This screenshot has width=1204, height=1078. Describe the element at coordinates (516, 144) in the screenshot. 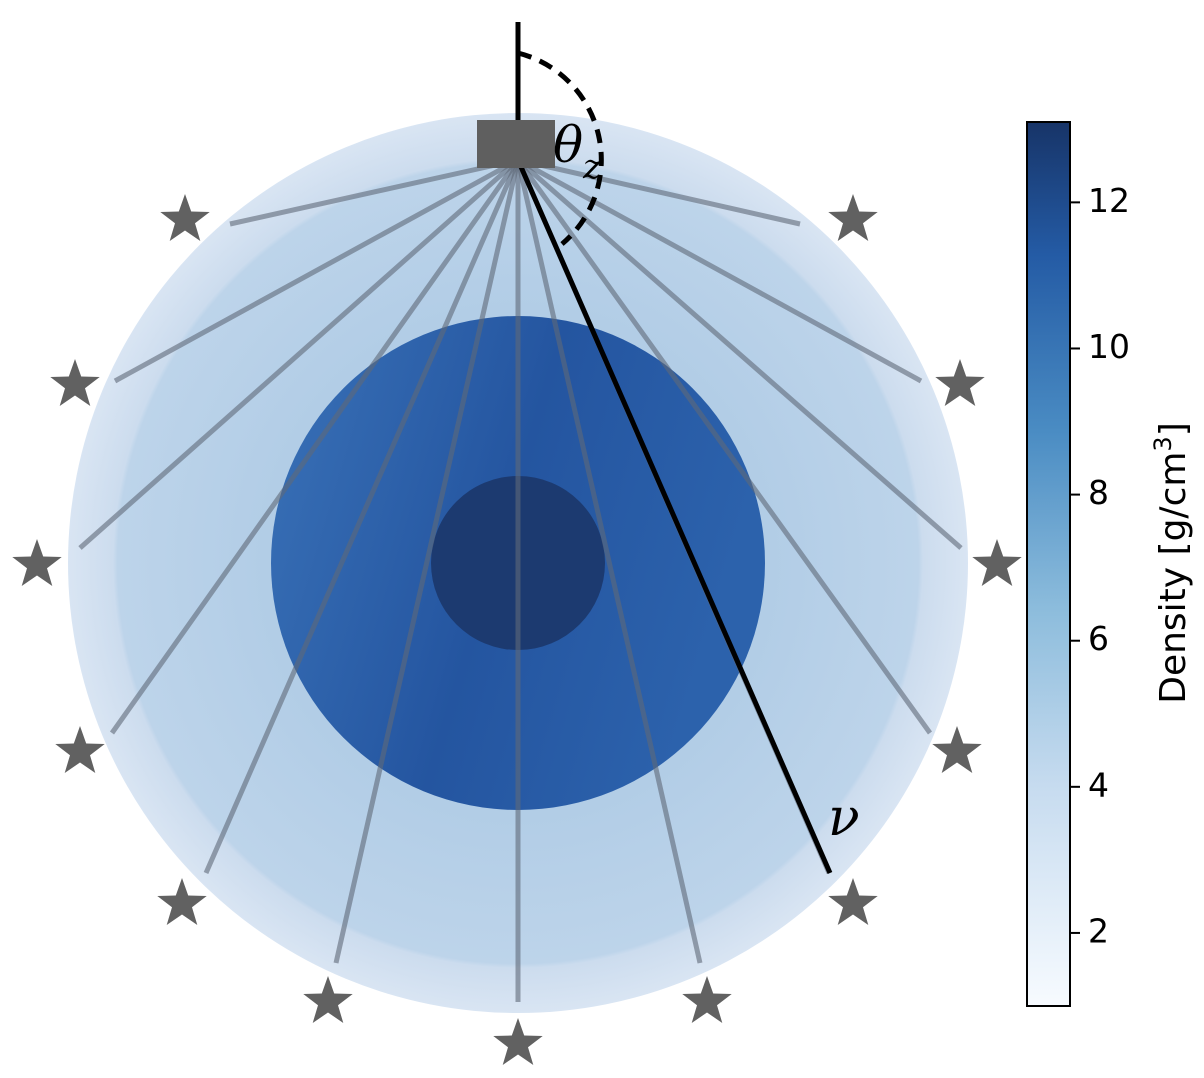

I see `detector` at that location.